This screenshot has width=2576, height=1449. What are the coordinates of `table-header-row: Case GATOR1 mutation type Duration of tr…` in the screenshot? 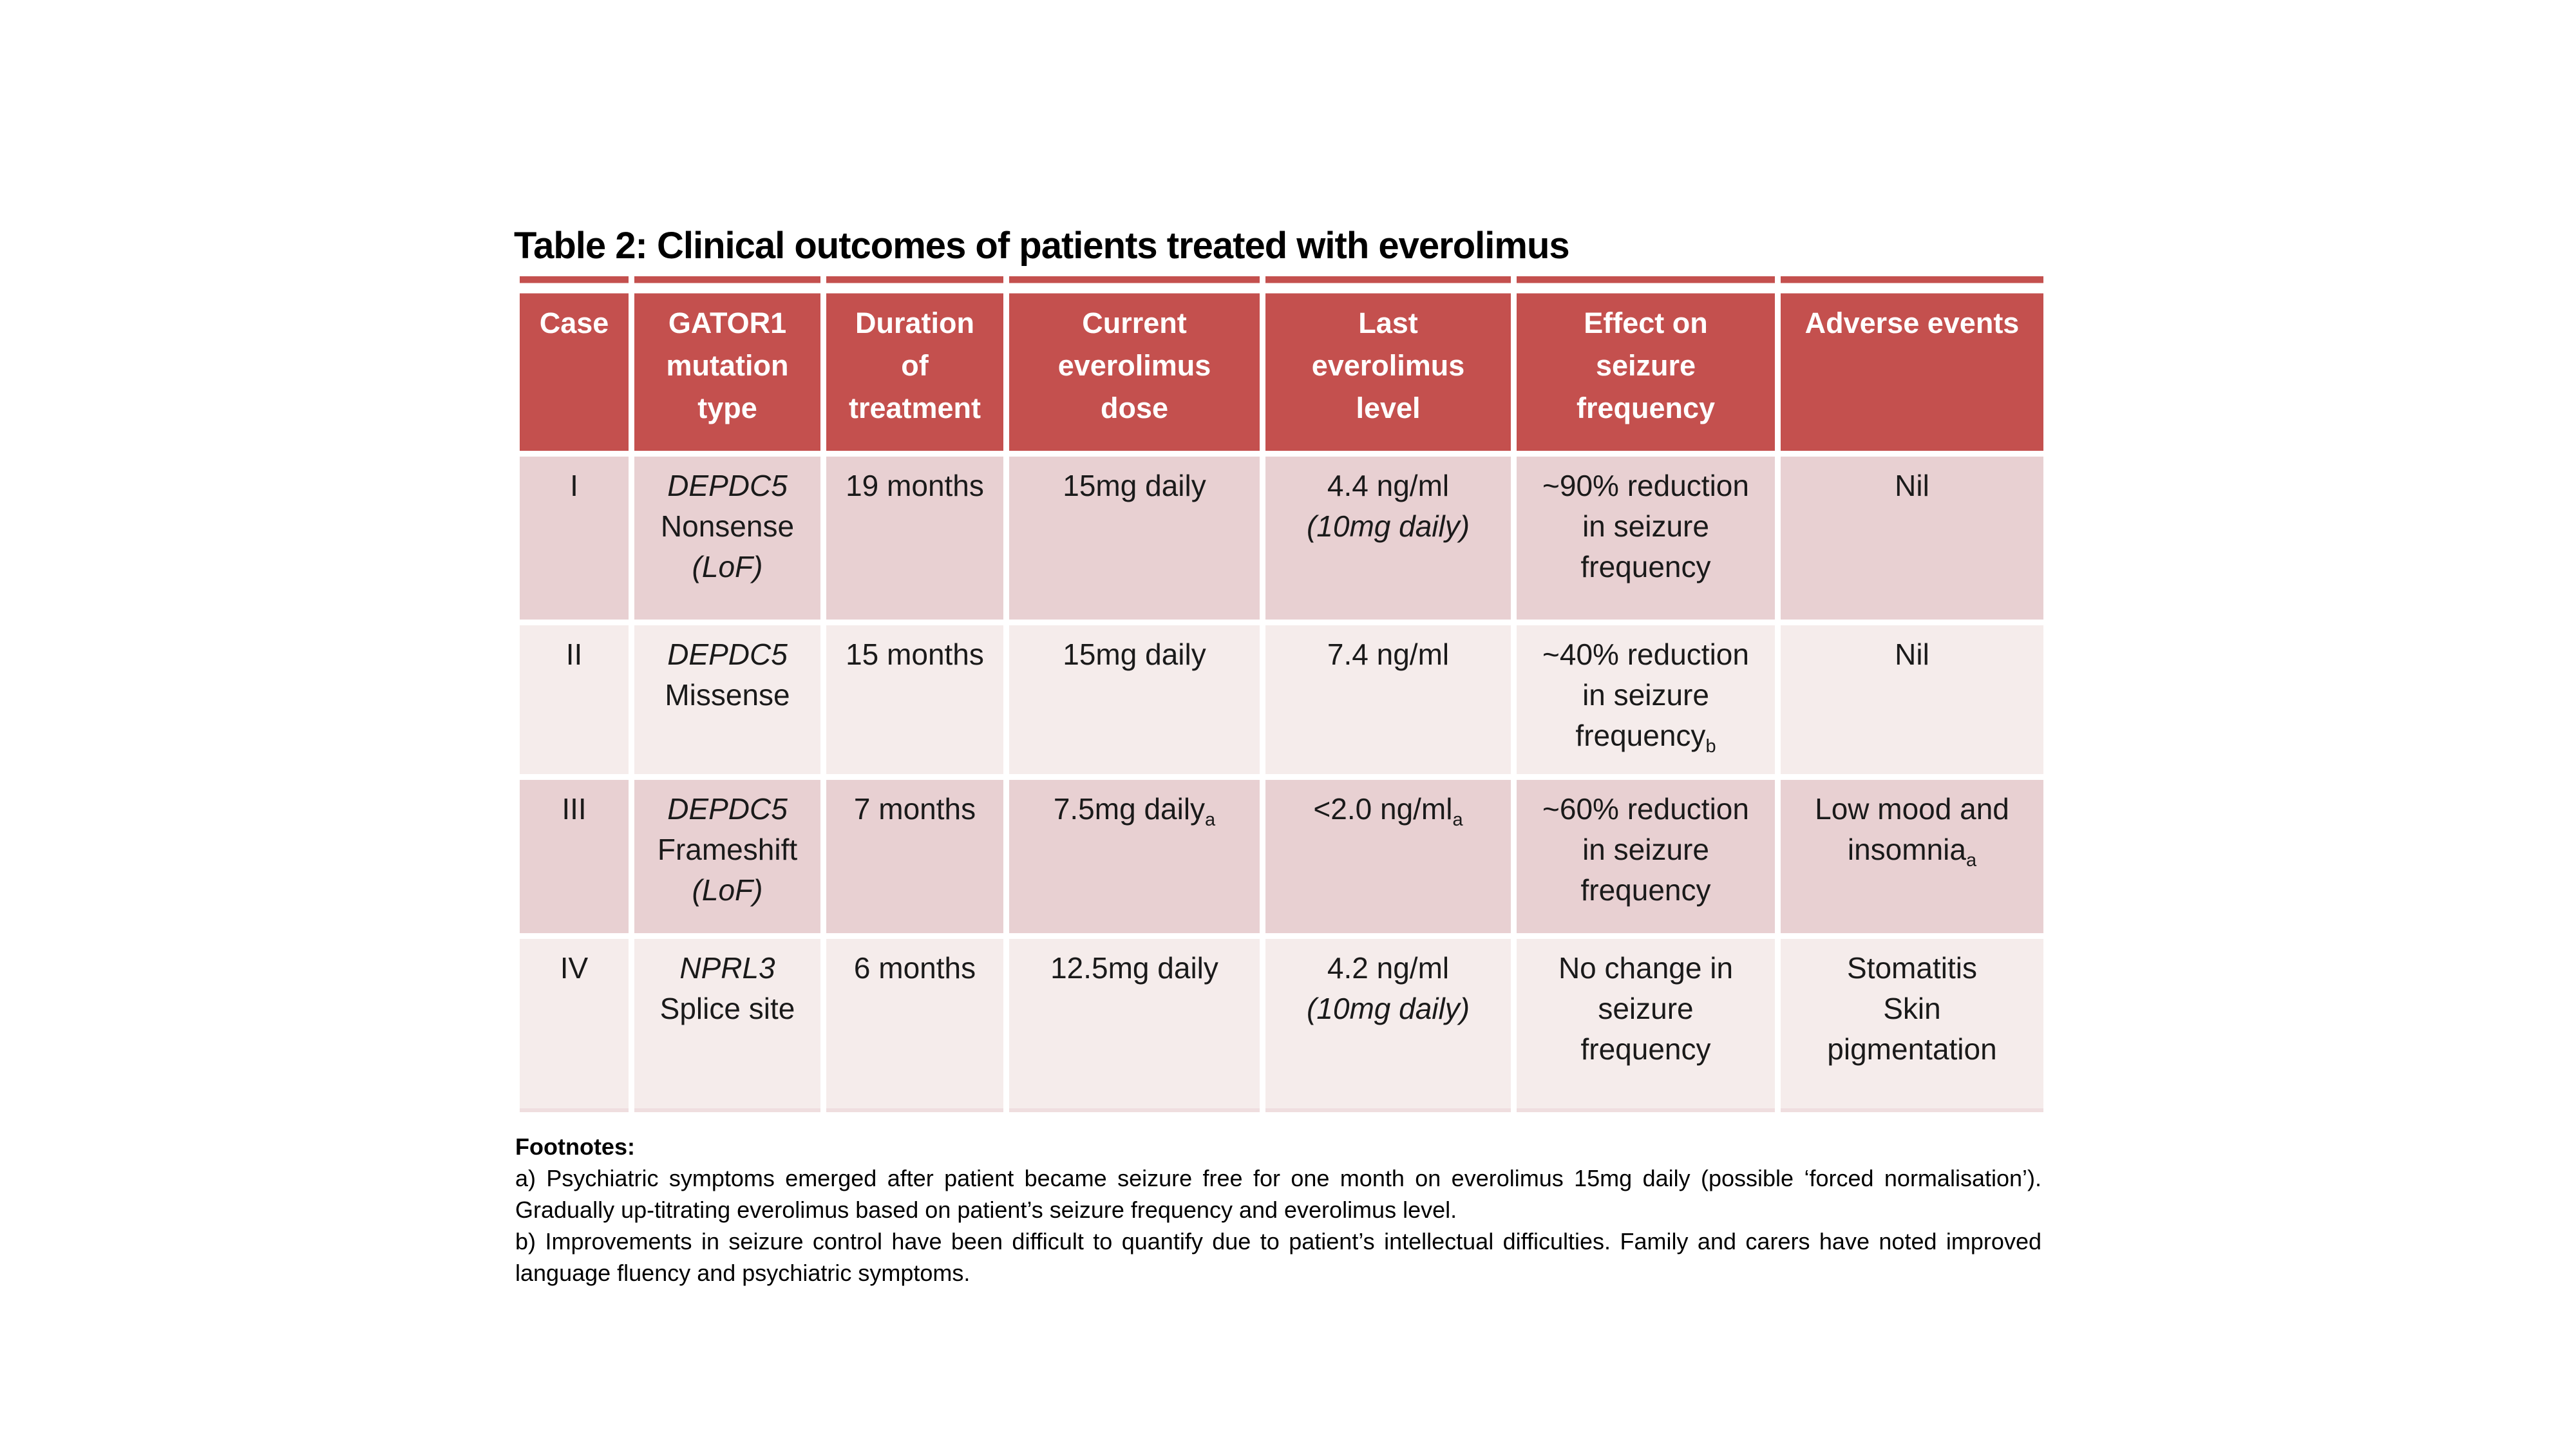 It's located at (1282, 364).